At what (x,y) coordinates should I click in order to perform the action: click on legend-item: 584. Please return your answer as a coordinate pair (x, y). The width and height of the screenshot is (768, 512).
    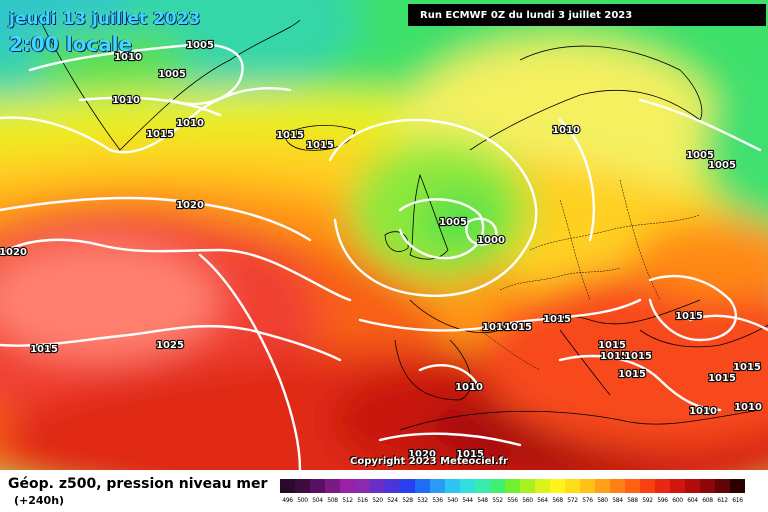
    Looking at the image, I should click on (617, 491).